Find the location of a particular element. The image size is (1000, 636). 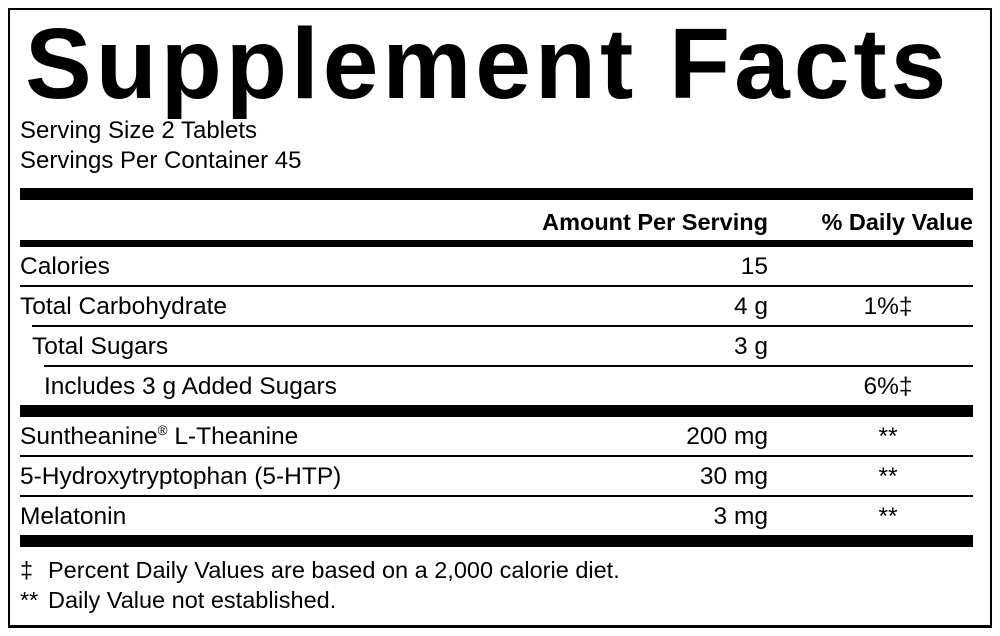

section-bar-bottom is located at coordinates (496, 541).